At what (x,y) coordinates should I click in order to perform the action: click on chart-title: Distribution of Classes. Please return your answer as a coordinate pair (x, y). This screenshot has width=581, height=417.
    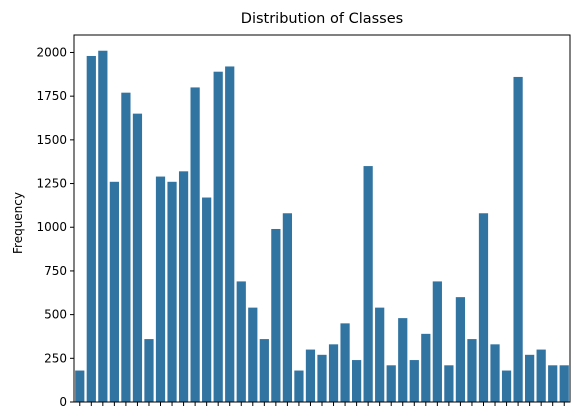
    Looking at the image, I should click on (322, 19).